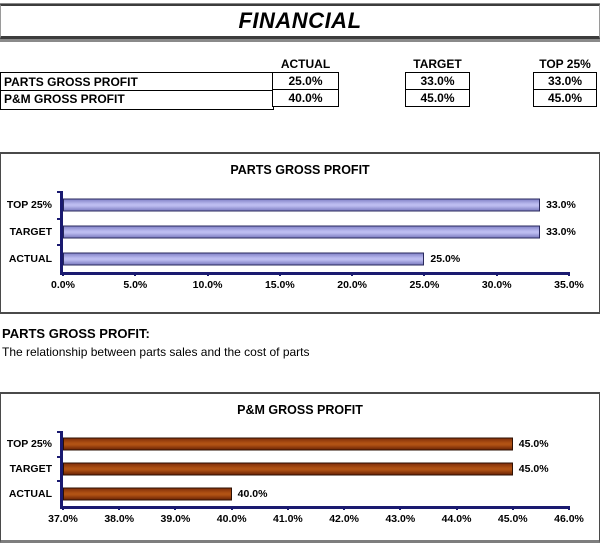 This screenshot has width=600, height=555. I want to click on chart-bar-row: TOP 25% 45.0%, so click(288, 444).